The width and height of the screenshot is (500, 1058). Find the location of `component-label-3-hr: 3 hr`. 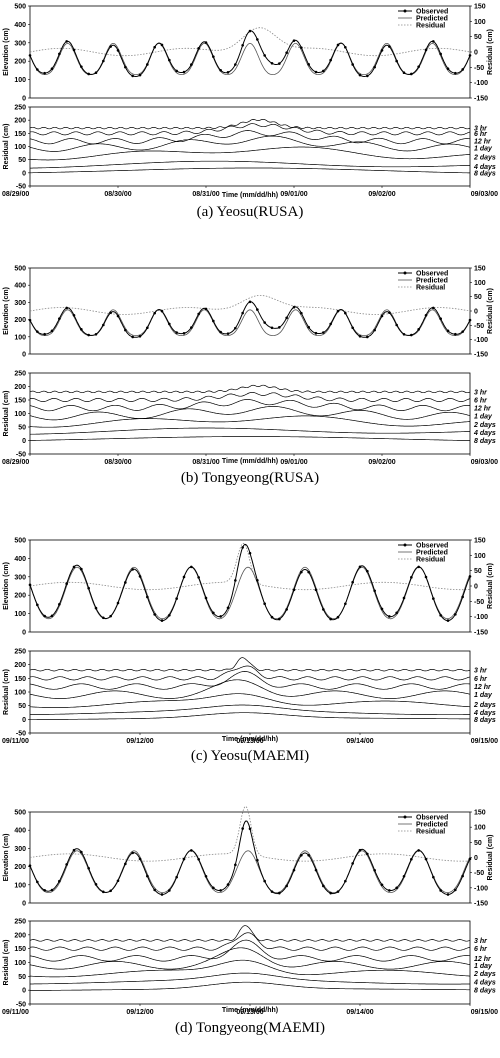

component-label-3-hr: 3 hr is located at coordinates (481, 941).